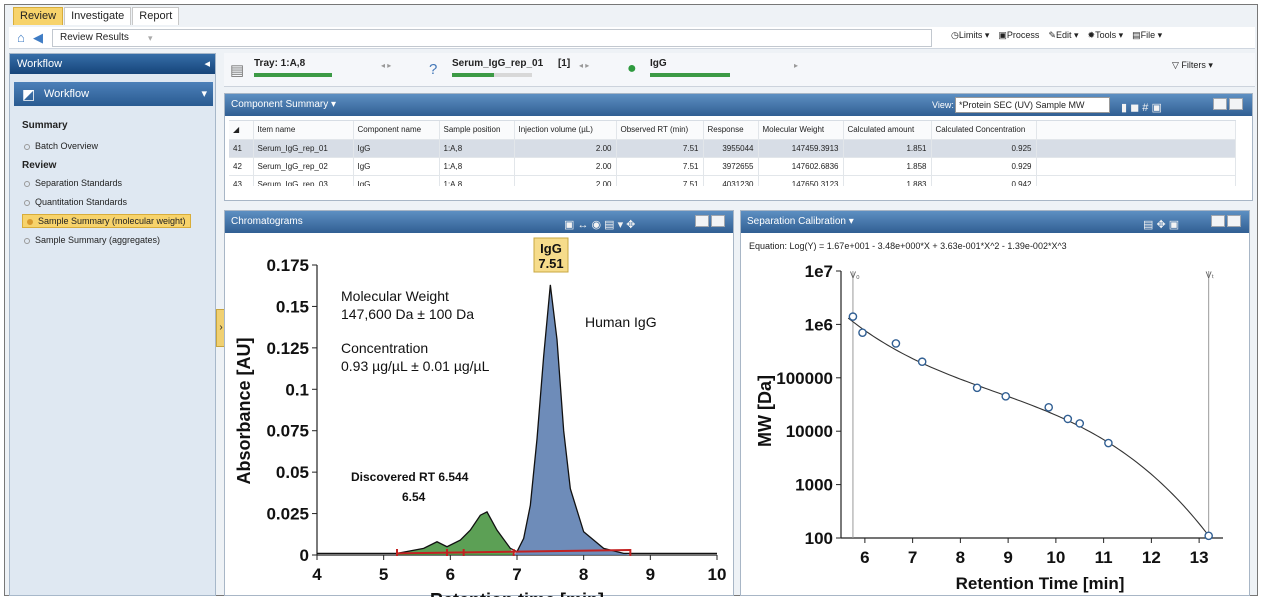 The height and width of the screenshot is (600, 1262). What do you see at coordinates (887, 148) in the screenshot?
I see `table-cell: 1.851` at bounding box center [887, 148].